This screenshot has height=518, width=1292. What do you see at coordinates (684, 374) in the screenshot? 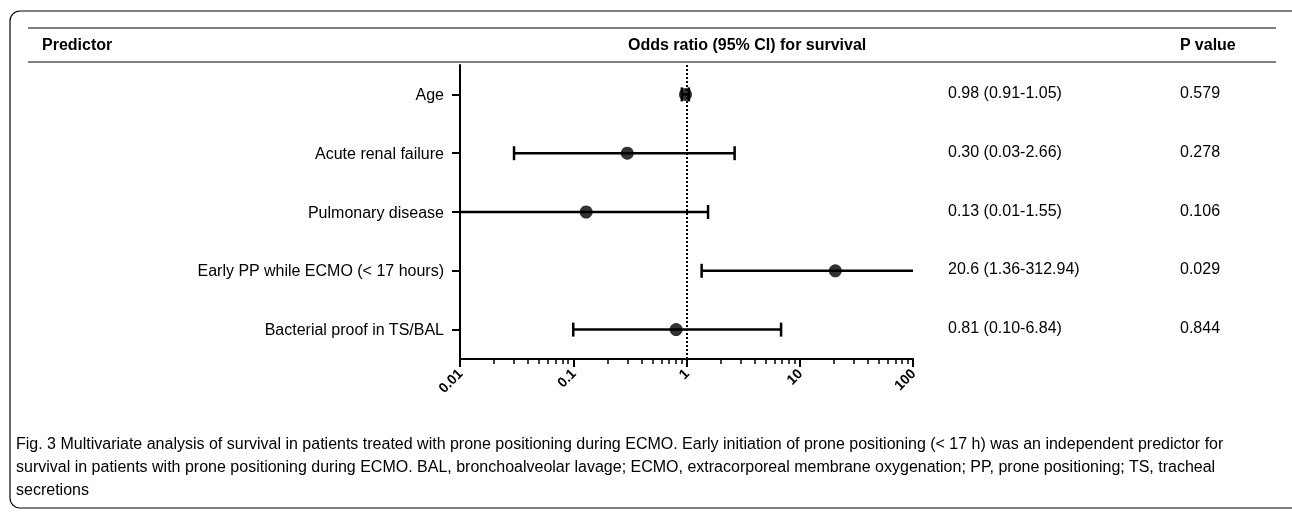
I see `x-tick-label: 1` at bounding box center [684, 374].